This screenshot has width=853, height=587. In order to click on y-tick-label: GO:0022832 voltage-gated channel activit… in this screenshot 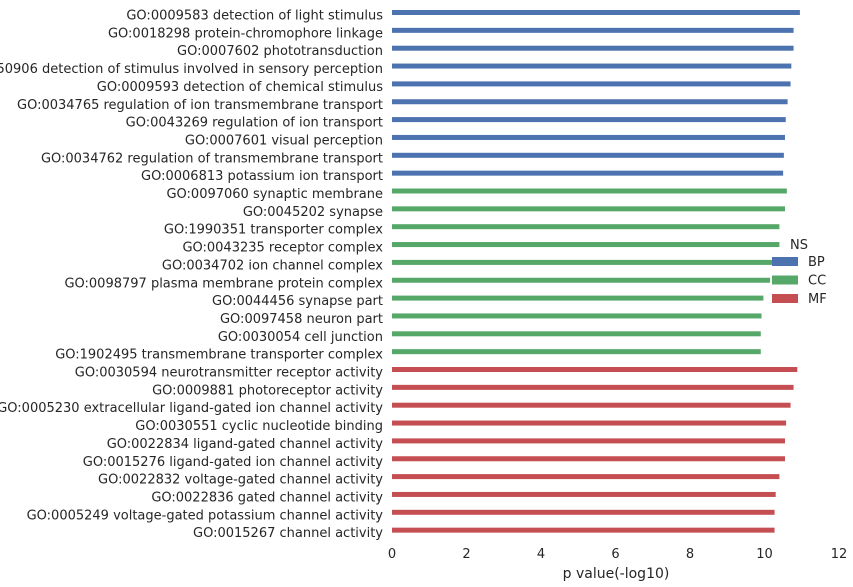, I will do `click(240, 480)`.